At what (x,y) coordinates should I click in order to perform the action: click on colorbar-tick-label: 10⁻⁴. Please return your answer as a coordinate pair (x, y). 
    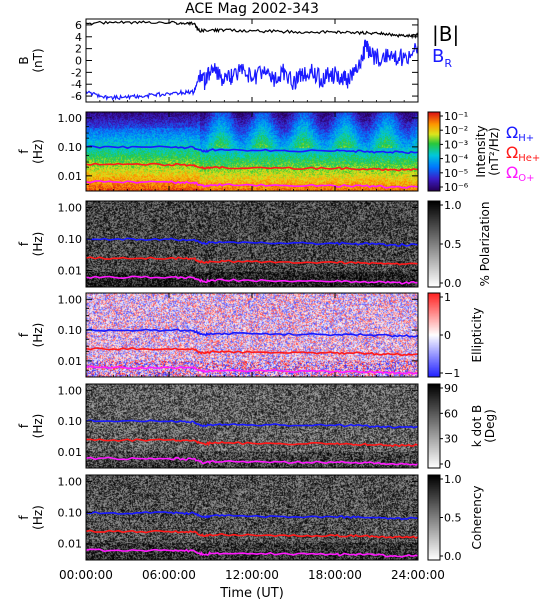
    Looking at the image, I should click on (456, 159).